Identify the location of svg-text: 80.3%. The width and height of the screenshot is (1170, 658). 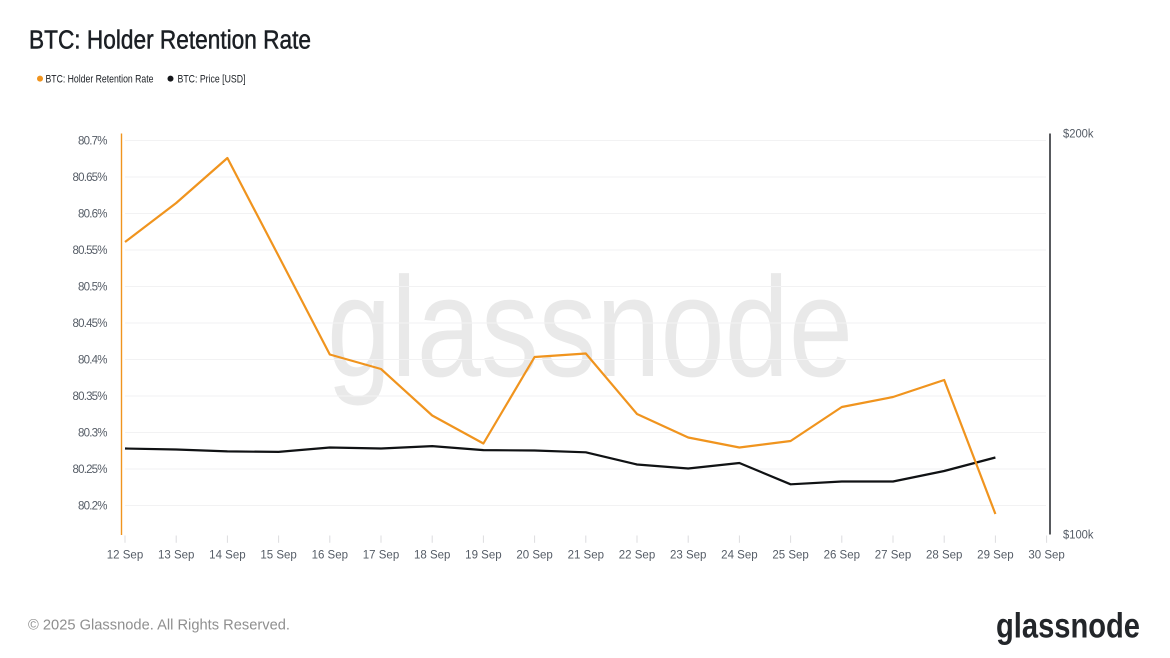
(93, 434).